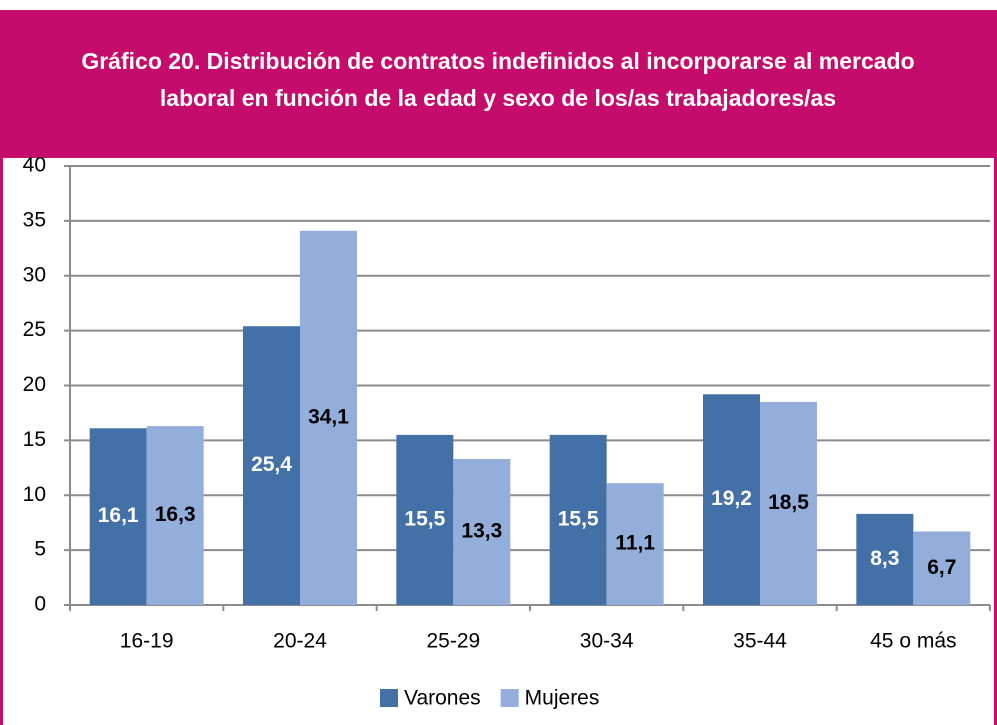 Image resolution: width=997 pixels, height=725 pixels. What do you see at coordinates (442, 698) in the screenshot?
I see `legend-label: Varones` at bounding box center [442, 698].